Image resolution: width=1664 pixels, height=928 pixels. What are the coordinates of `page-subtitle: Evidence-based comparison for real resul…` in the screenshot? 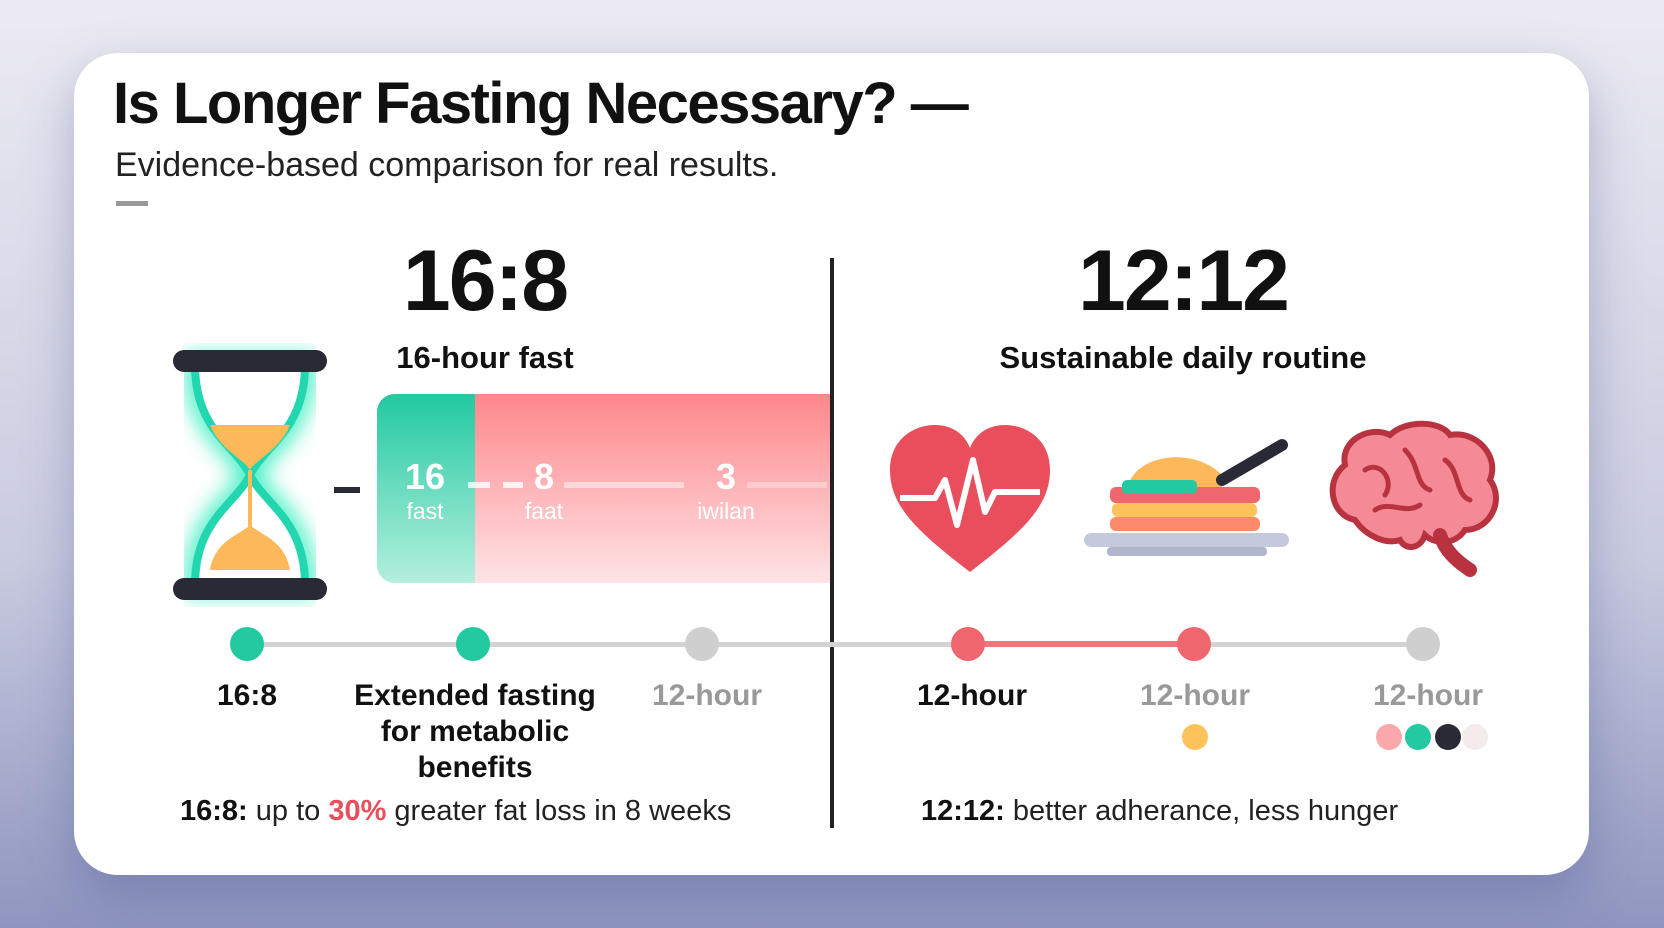 It's located at (447, 165).